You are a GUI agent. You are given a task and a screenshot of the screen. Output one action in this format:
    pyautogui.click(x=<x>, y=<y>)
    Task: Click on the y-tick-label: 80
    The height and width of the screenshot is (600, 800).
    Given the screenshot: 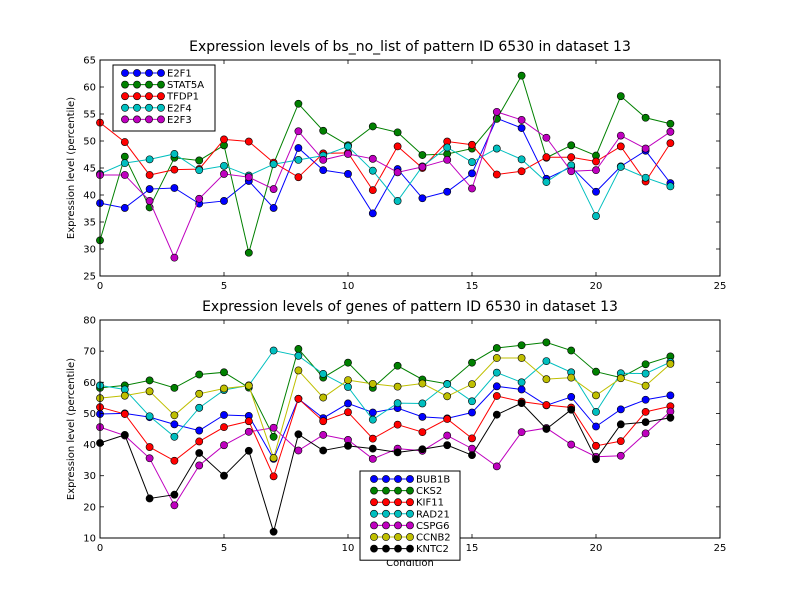 What is the action you would take?
    pyautogui.click(x=89, y=321)
    